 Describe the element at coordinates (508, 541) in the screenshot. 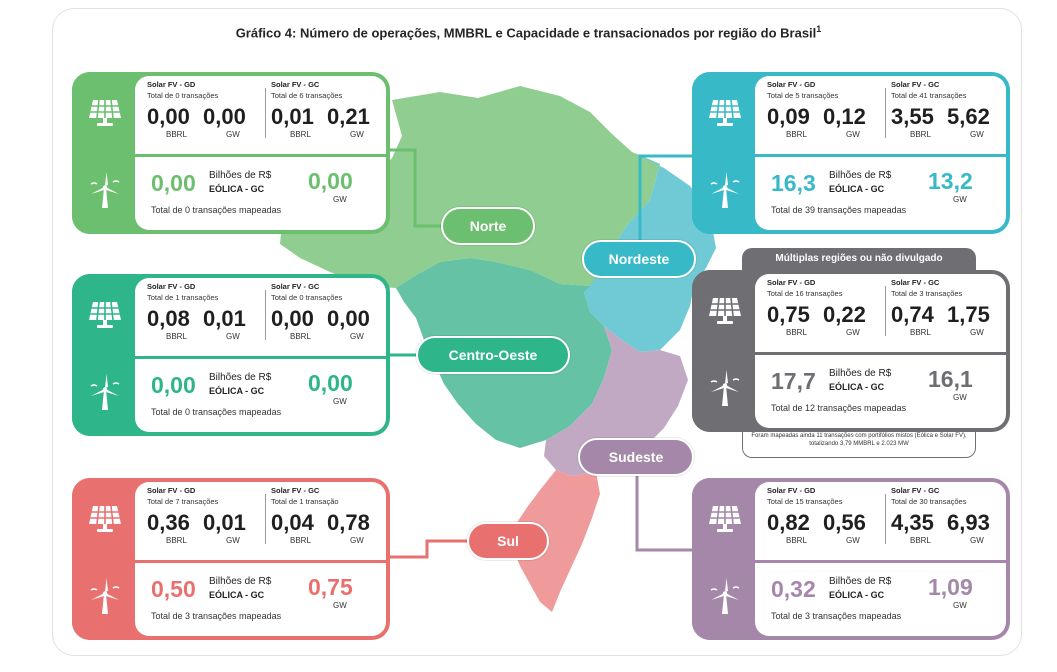

I see `region-pill-sul: Sul` at that location.